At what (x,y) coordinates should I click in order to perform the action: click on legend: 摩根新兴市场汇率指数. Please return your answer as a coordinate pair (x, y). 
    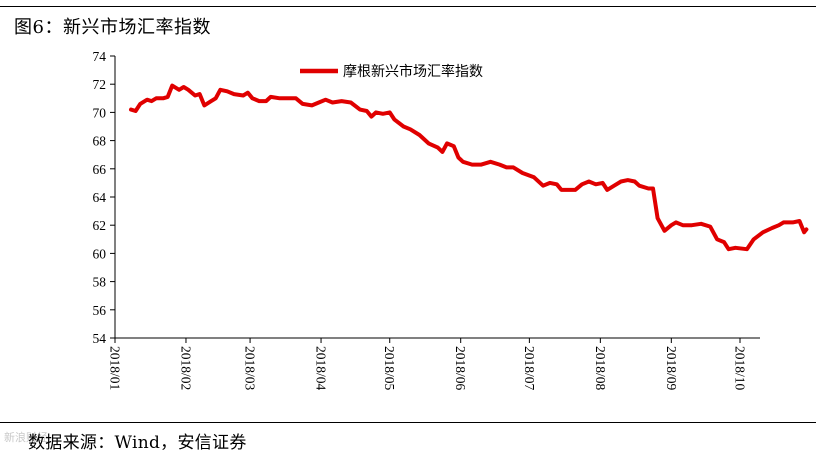
    Looking at the image, I should click on (391, 71).